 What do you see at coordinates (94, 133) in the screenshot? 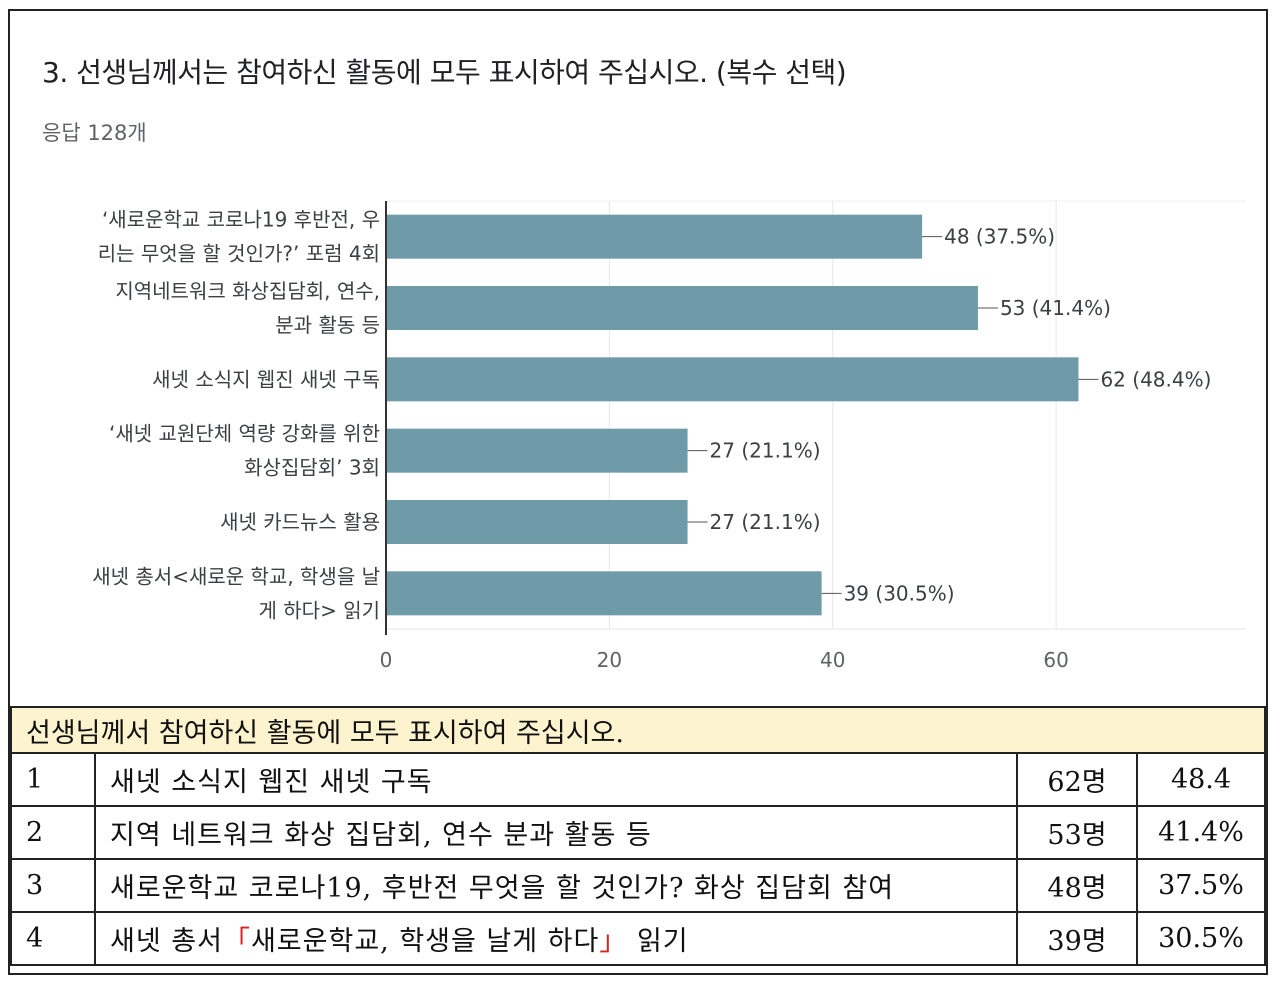
I see `response-count: 응답 128개` at bounding box center [94, 133].